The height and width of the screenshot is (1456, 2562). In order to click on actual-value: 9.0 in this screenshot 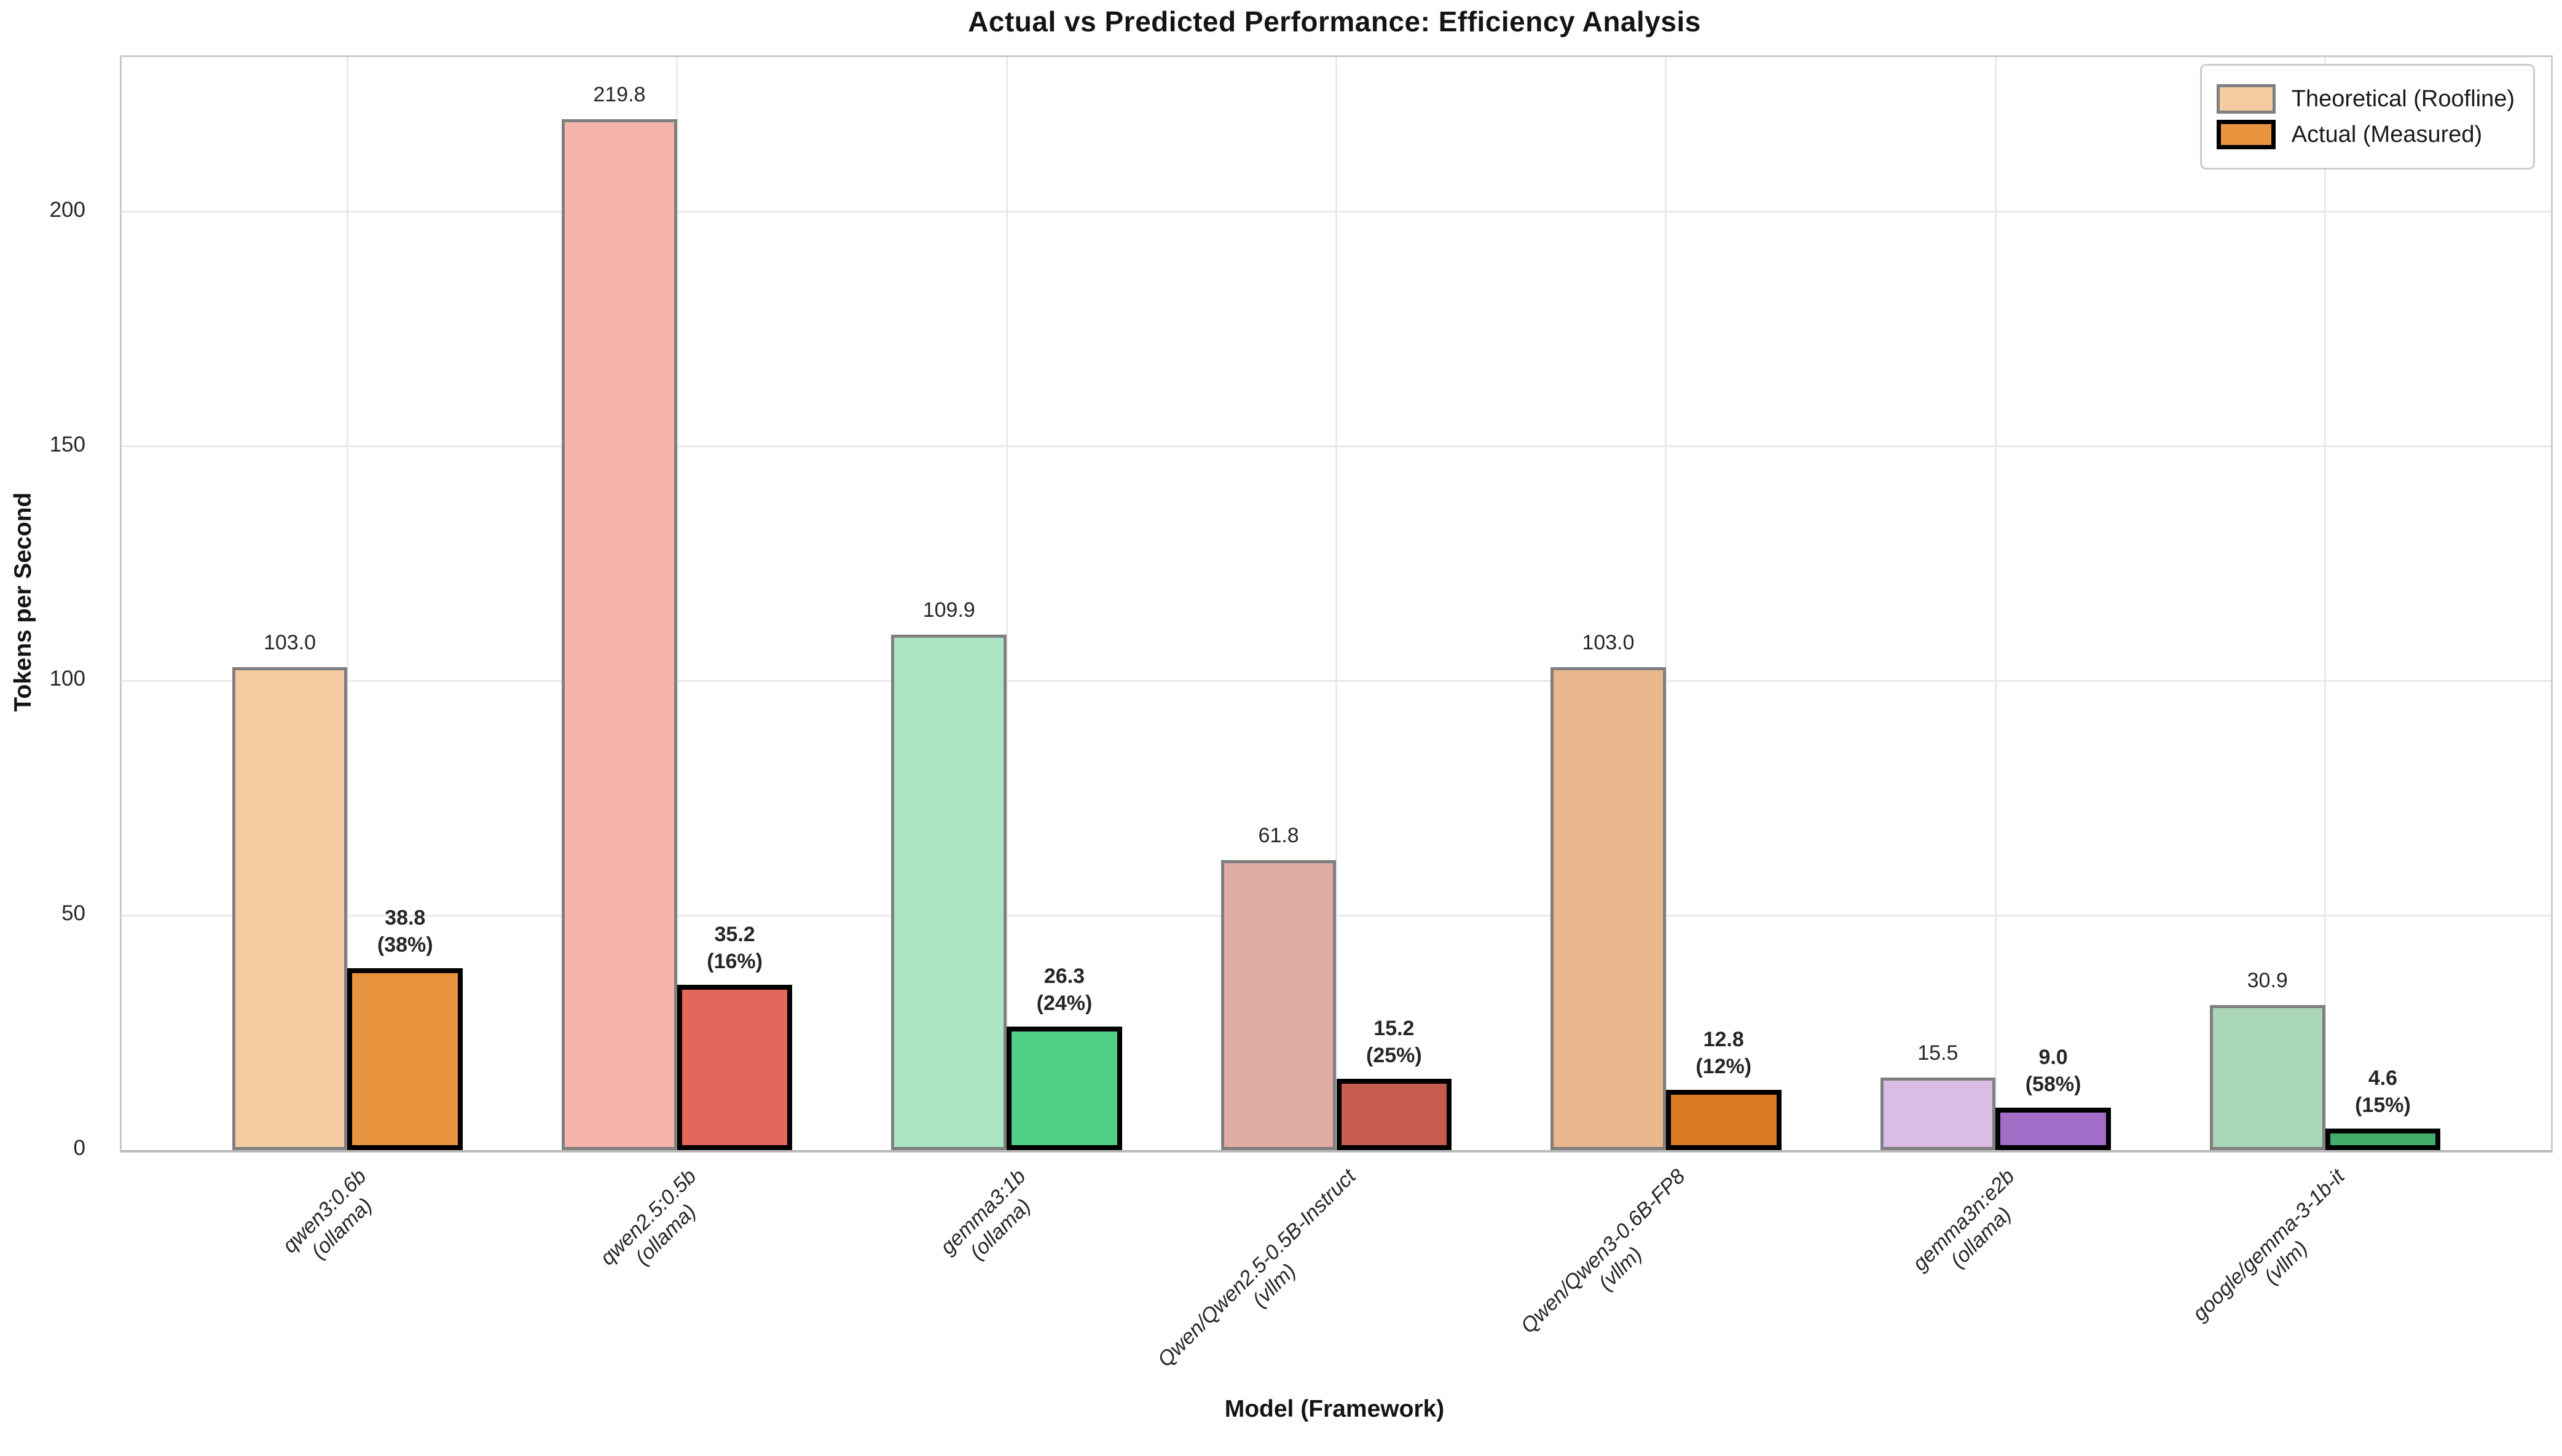, I will do `click(2053, 1058)`.